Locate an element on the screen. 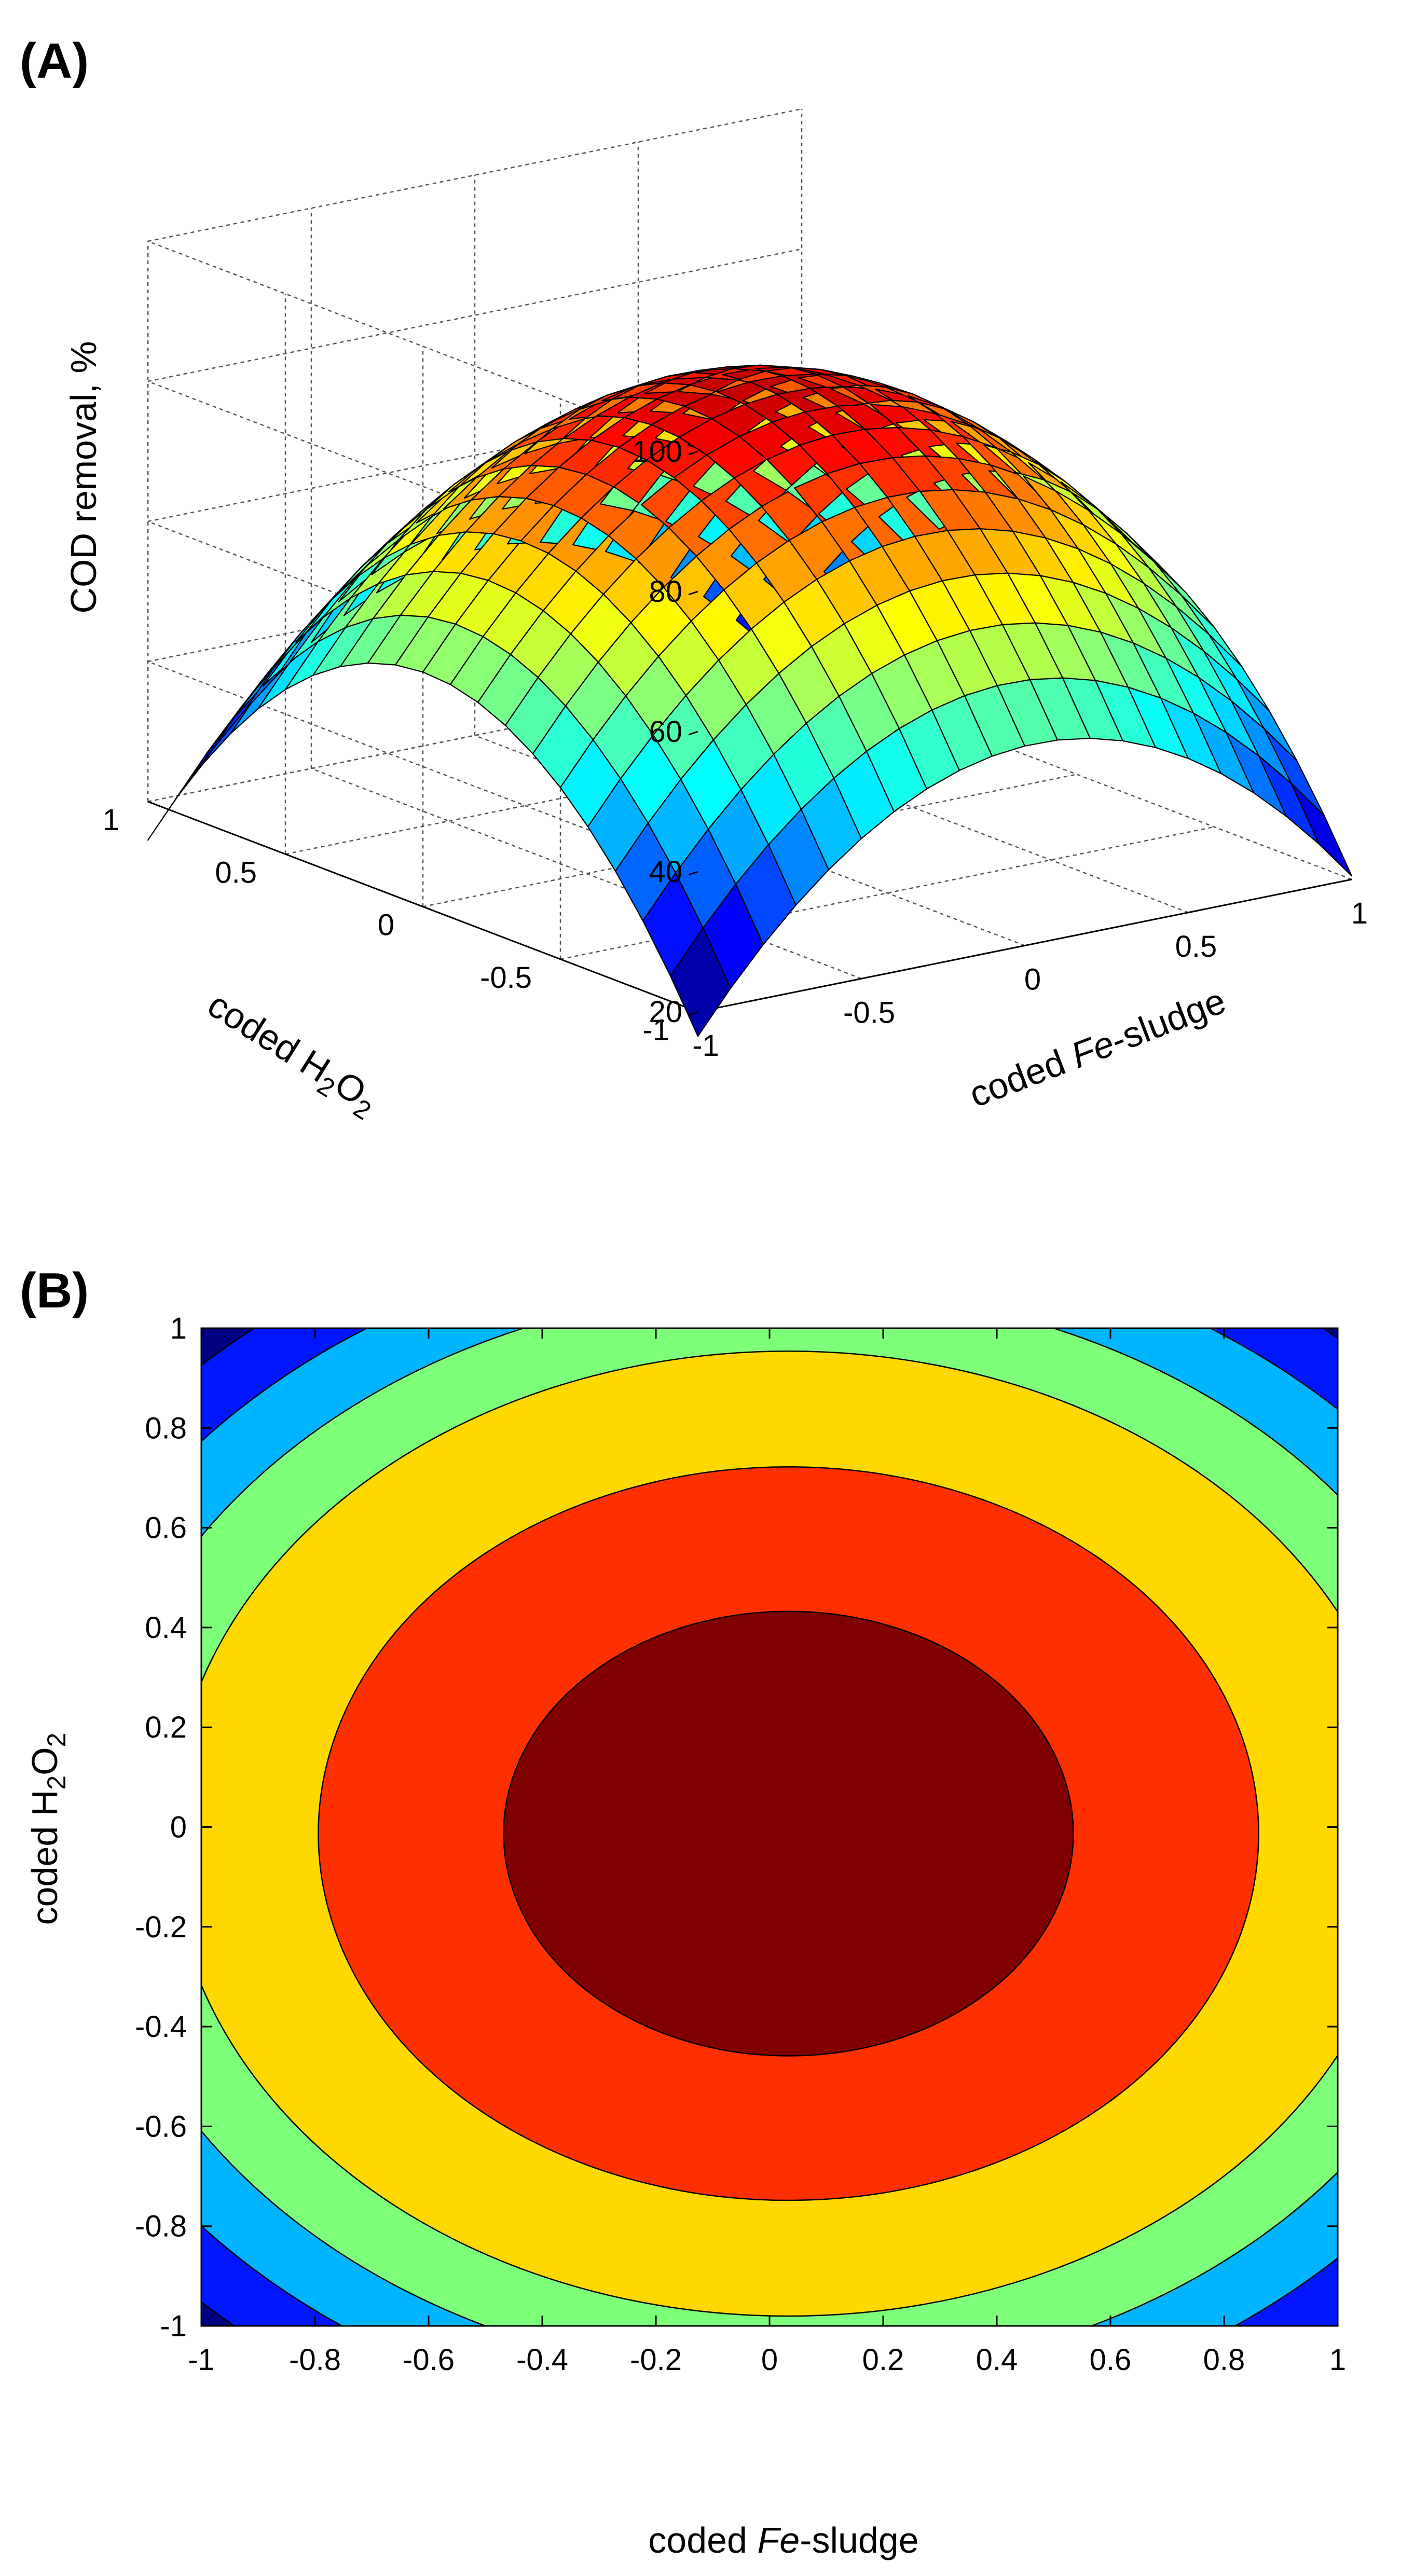 This screenshot has height=2576, width=1428. y-tick-label: -0.2 is located at coordinates (161, 1927).